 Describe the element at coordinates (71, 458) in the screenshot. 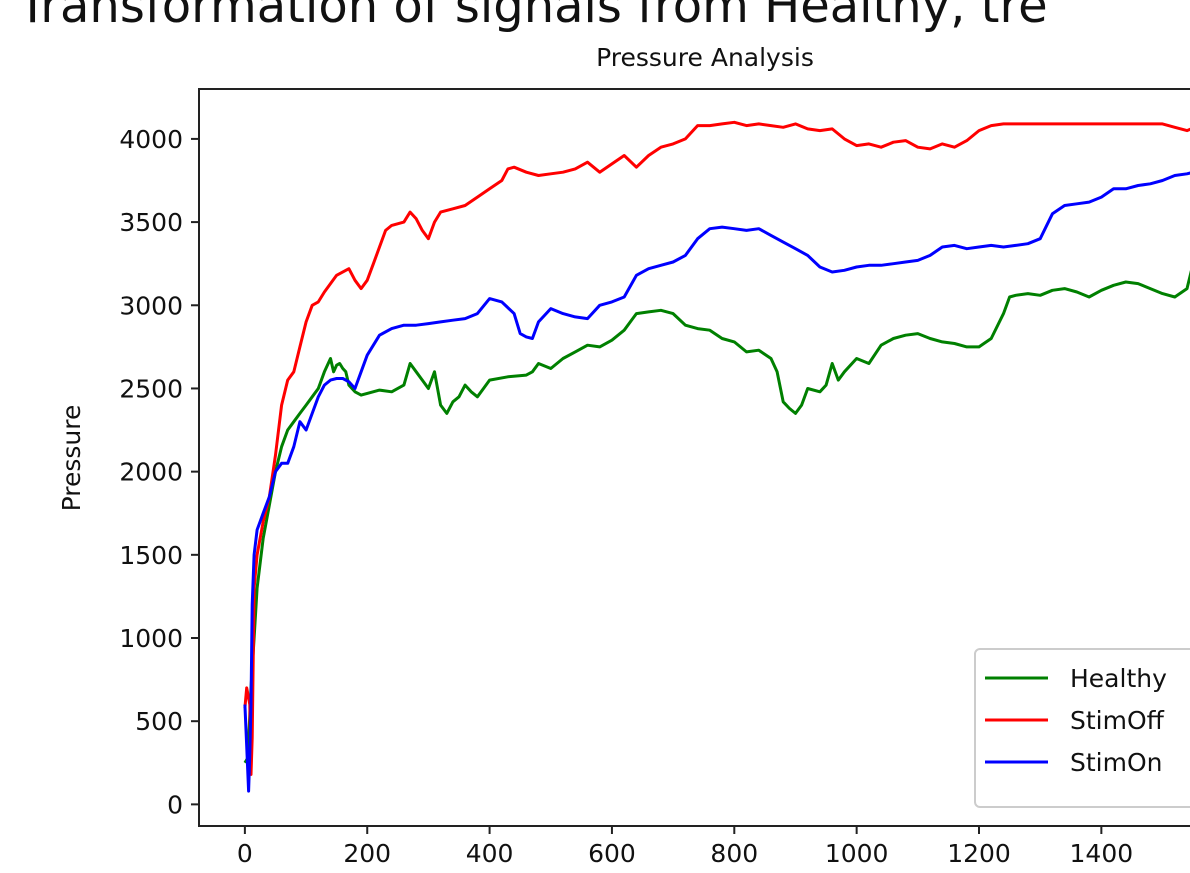

I see `y-axis-title: Pressure` at that location.